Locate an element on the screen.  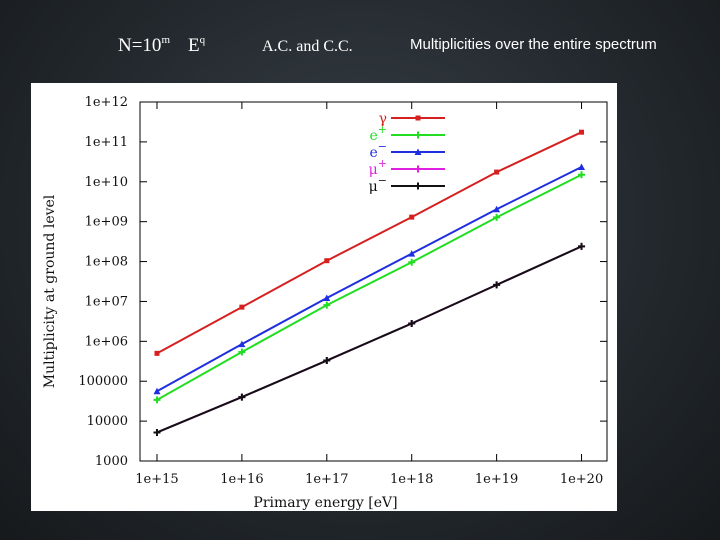
y-tick-label: 1e+11 is located at coordinates (106, 142).